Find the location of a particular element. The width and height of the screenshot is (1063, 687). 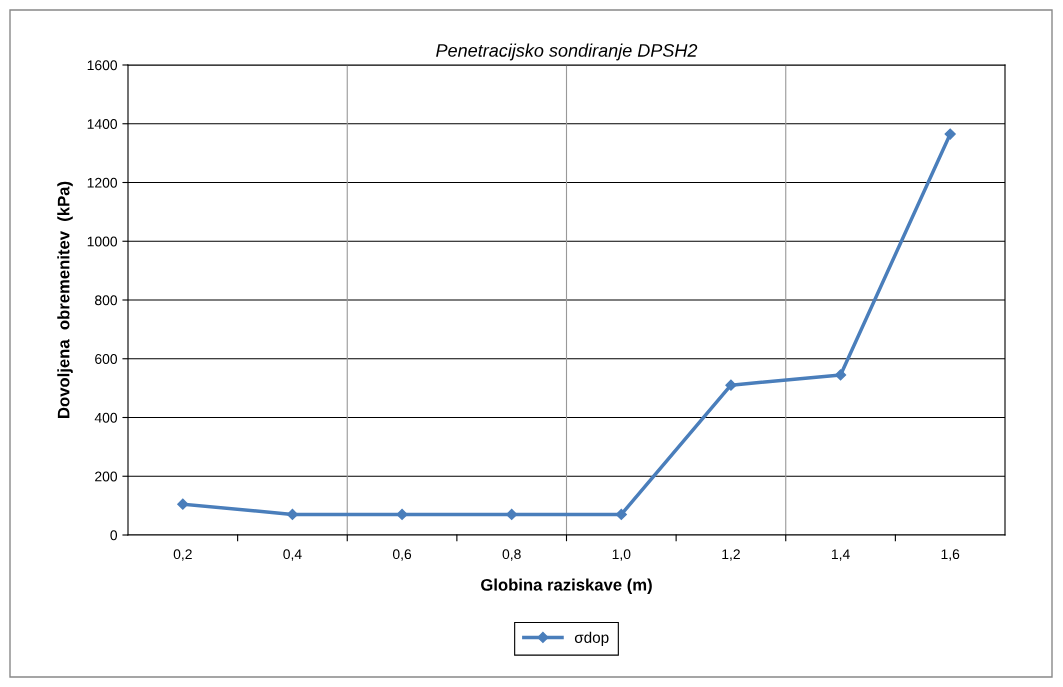

x-tick-label: 0,2 is located at coordinates (182, 555).